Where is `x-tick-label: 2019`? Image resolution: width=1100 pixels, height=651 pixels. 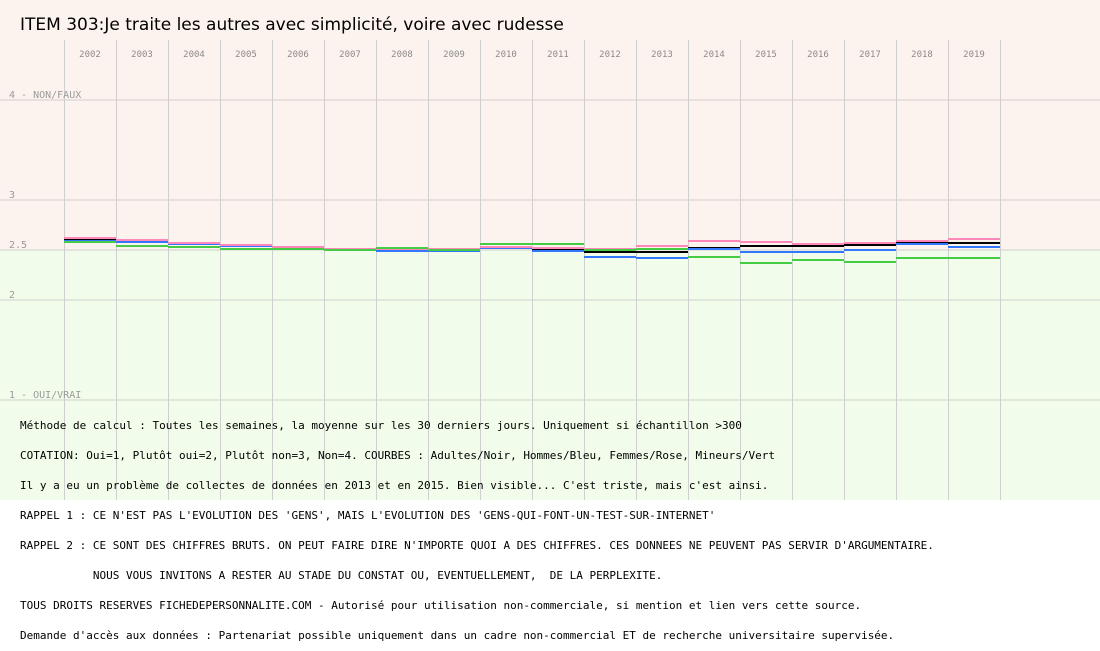 x-tick-label: 2019 is located at coordinates (974, 55).